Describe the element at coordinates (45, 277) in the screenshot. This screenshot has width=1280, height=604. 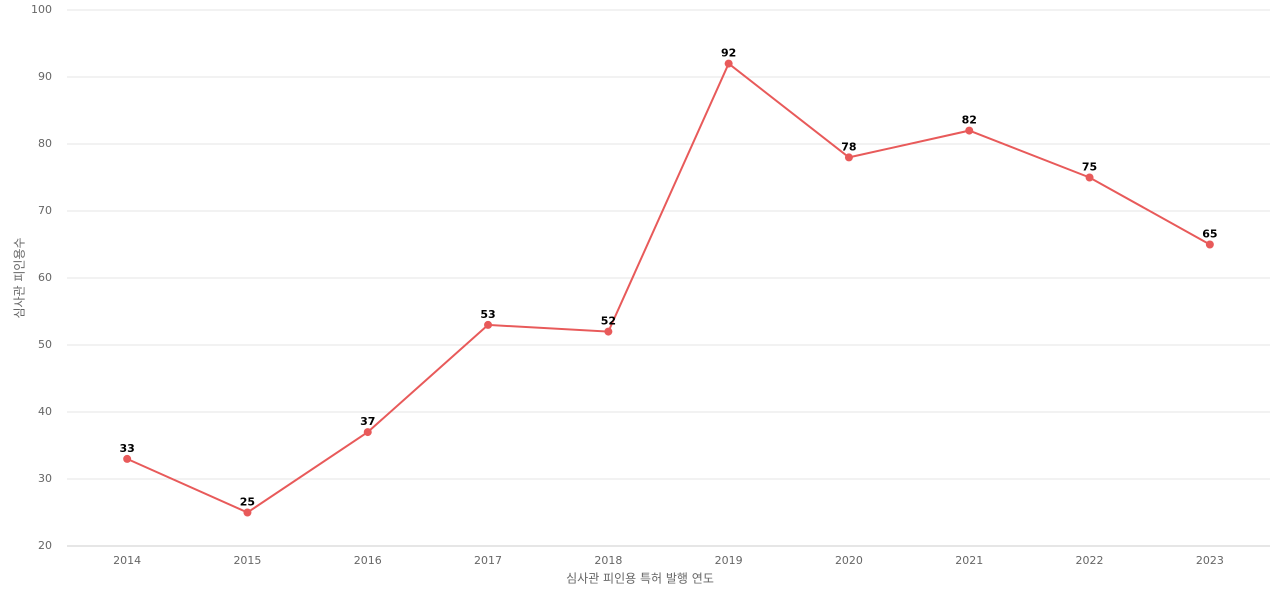
I see `y-tick-label: 60` at that location.